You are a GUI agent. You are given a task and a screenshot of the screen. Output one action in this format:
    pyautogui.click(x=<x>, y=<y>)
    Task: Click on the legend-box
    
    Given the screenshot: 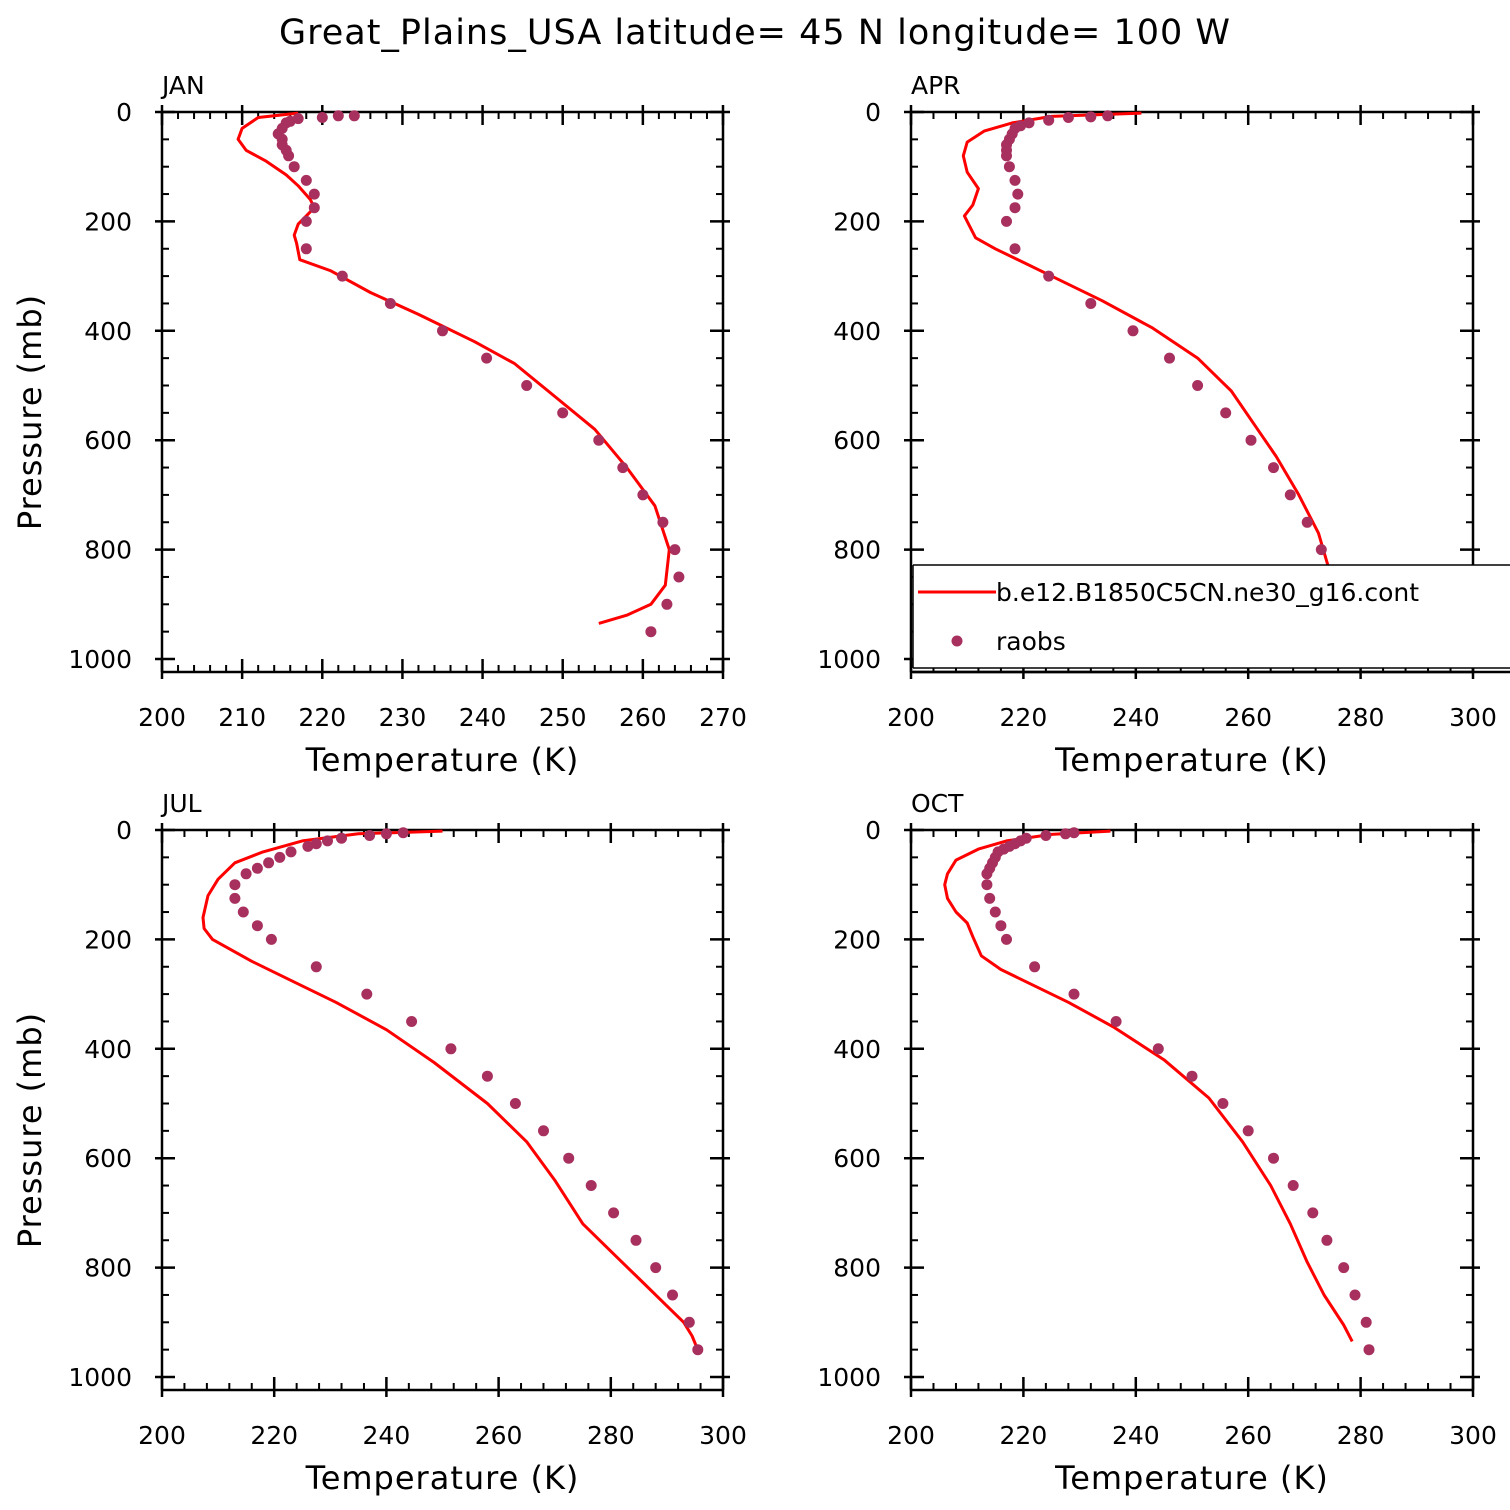 What is the action you would take?
    pyautogui.click(x=1211, y=616)
    